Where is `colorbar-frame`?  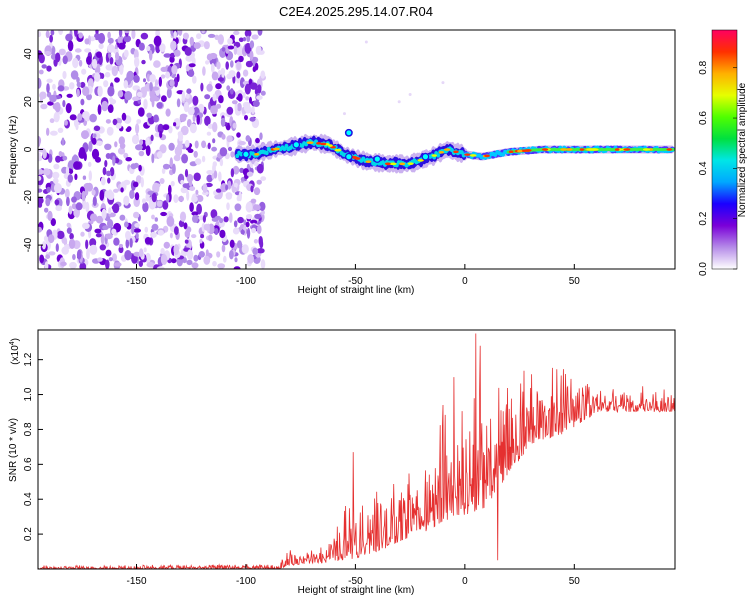 colorbar-frame is located at coordinates (724, 149).